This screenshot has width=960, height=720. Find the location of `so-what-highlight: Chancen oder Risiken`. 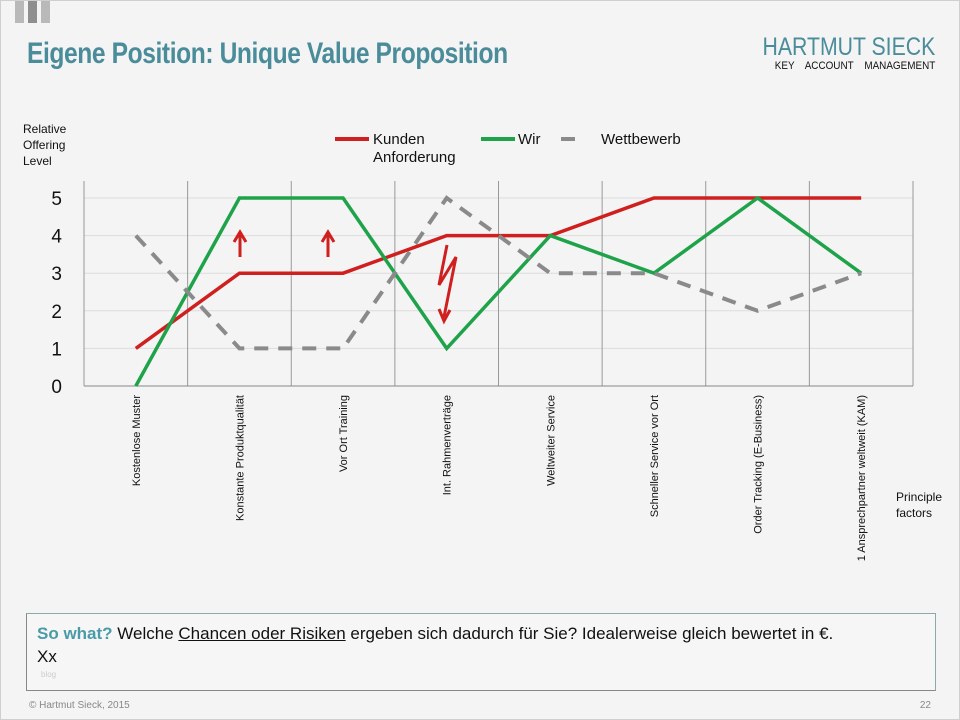

so-what-highlight: Chancen oder Risiken is located at coordinates (262, 633).